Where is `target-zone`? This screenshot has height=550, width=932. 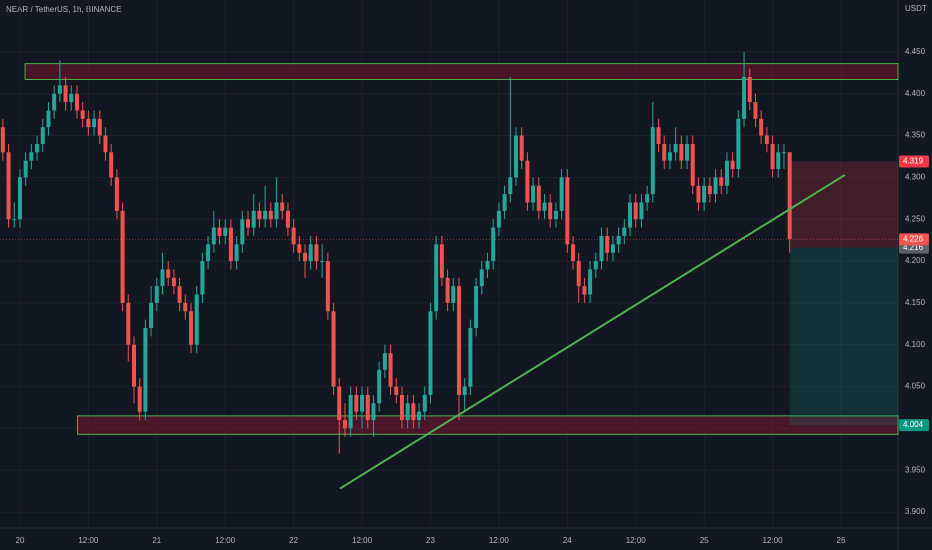 target-zone is located at coordinates (843, 336).